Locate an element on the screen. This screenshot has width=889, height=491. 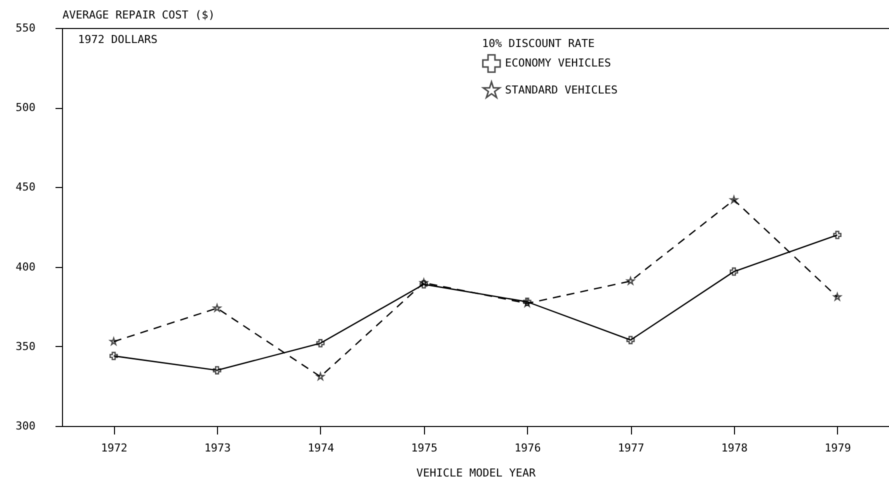
y-tick-label: 500 is located at coordinates (26, 107).